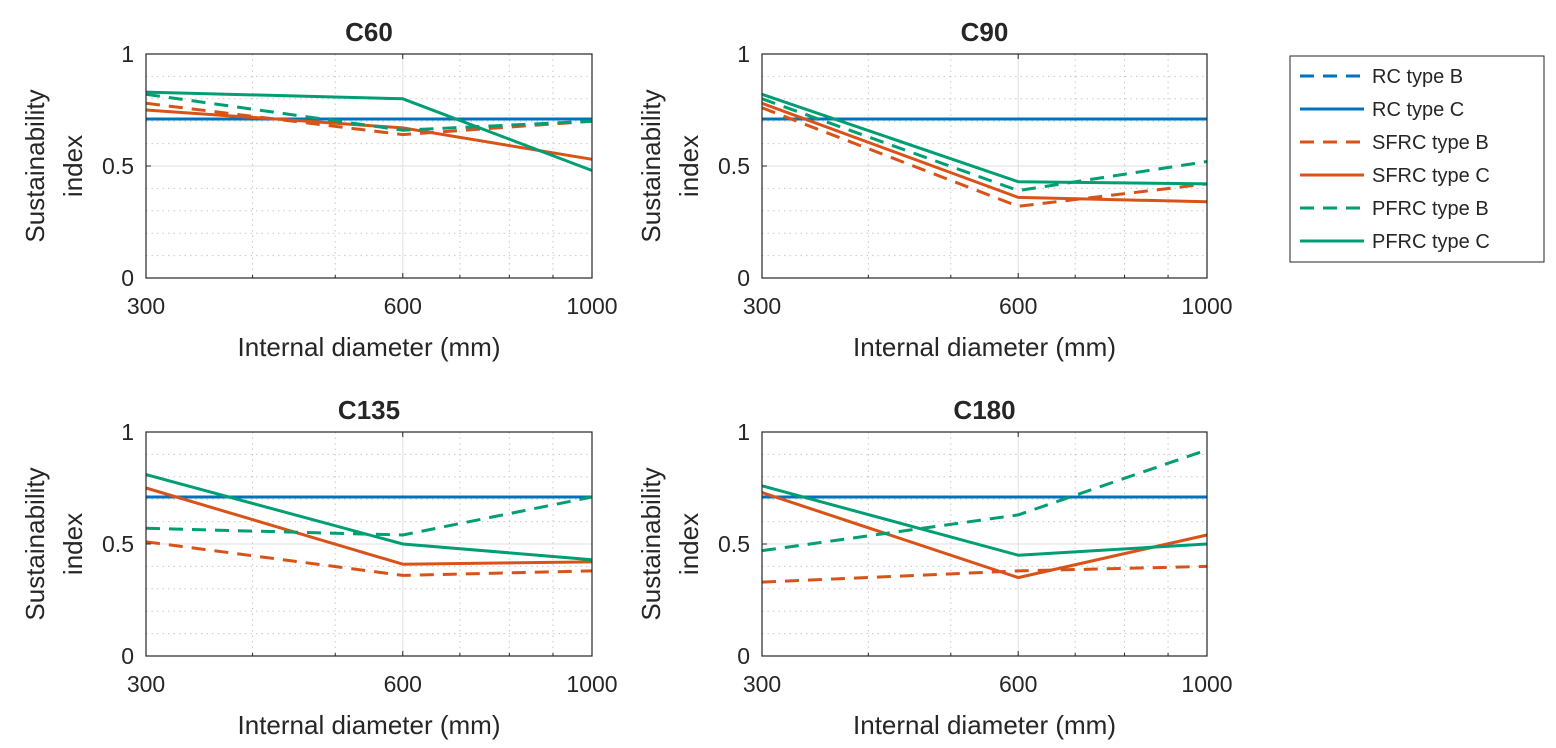 The image size is (1556, 748). I want to click on panel-title: C60, so click(369, 32).